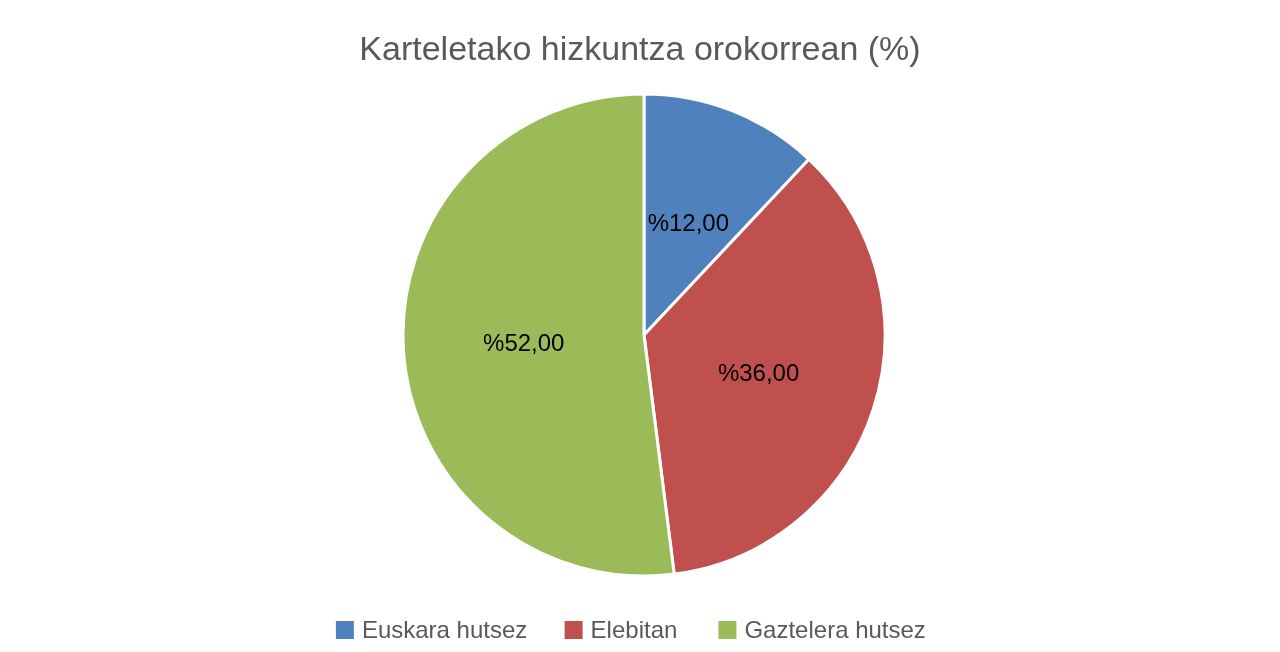 The height and width of the screenshot is (652, 1280). What do you see at coordinates (524, 342) in the screenshot?
I see `data-label: %52,00` at bounding box center [524, 342].